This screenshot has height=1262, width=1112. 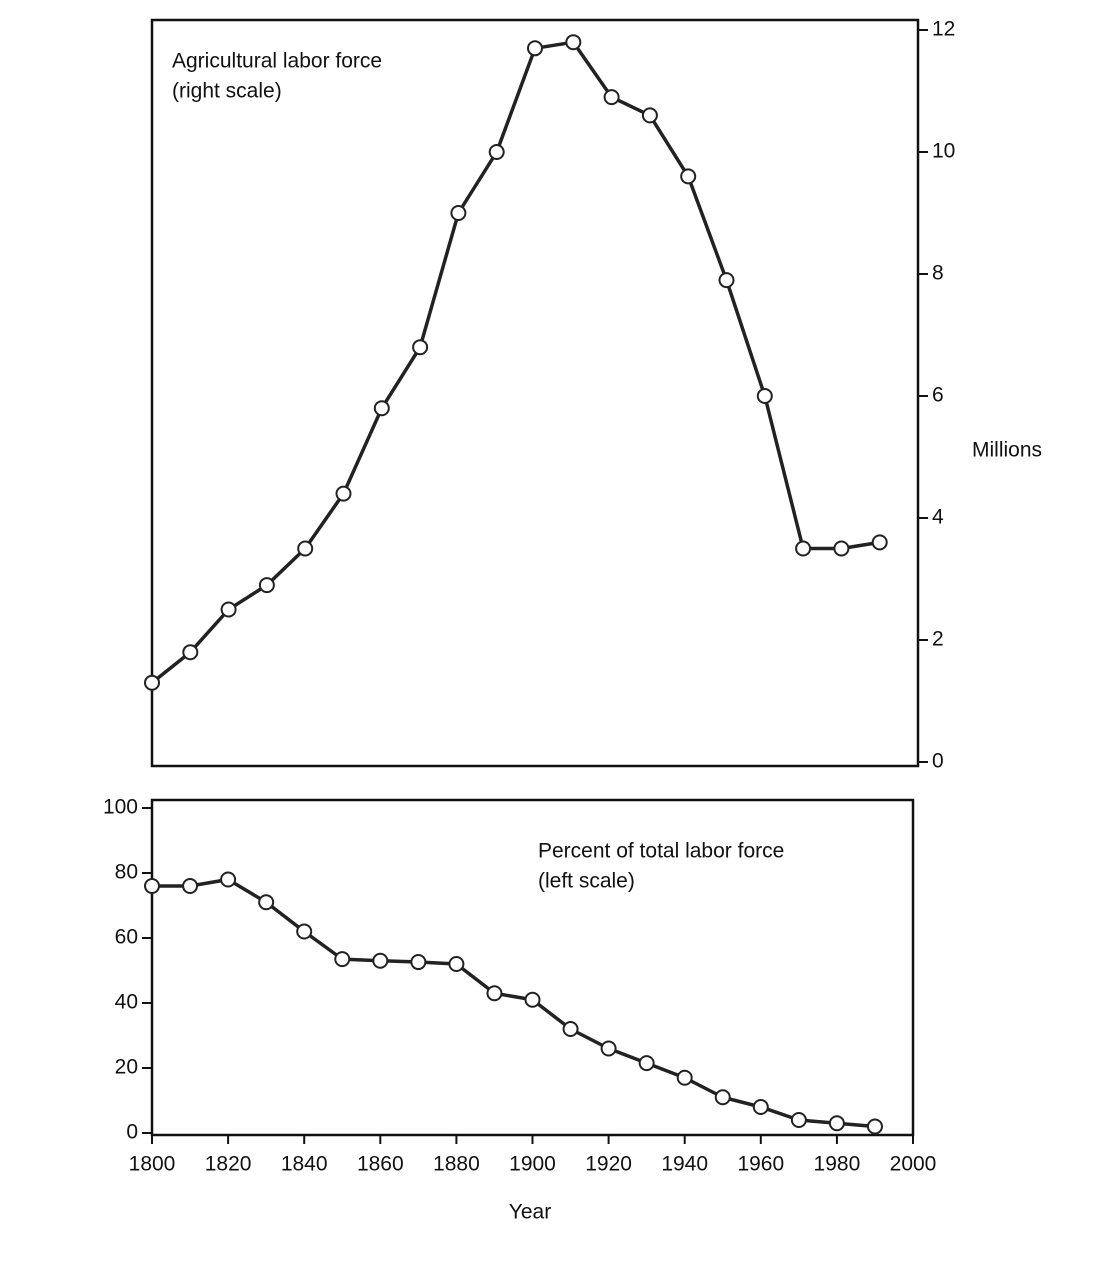 I want to click on x-tick-label: 1920, so click(x=608, y=1164).